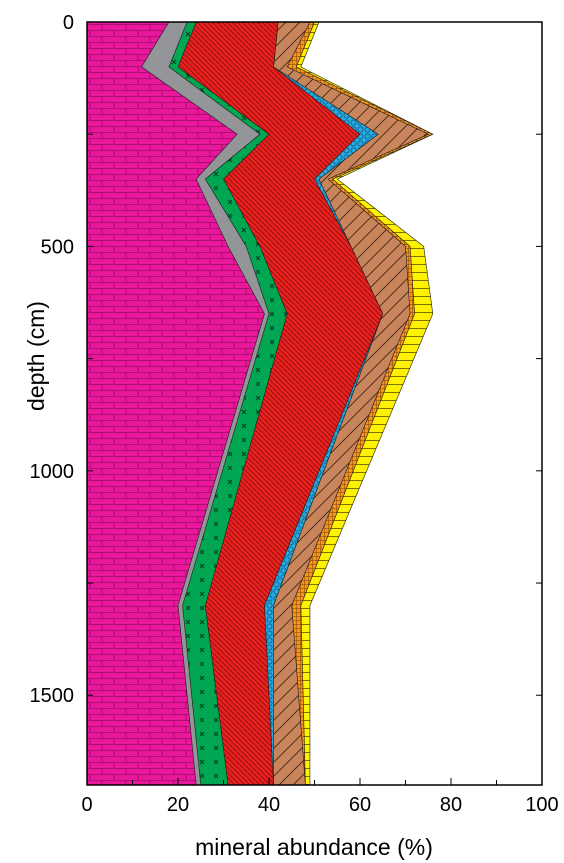  Describe the element at coordinates (68, 23) in the screenshot. I see `y-tick-label: 0` at that location.